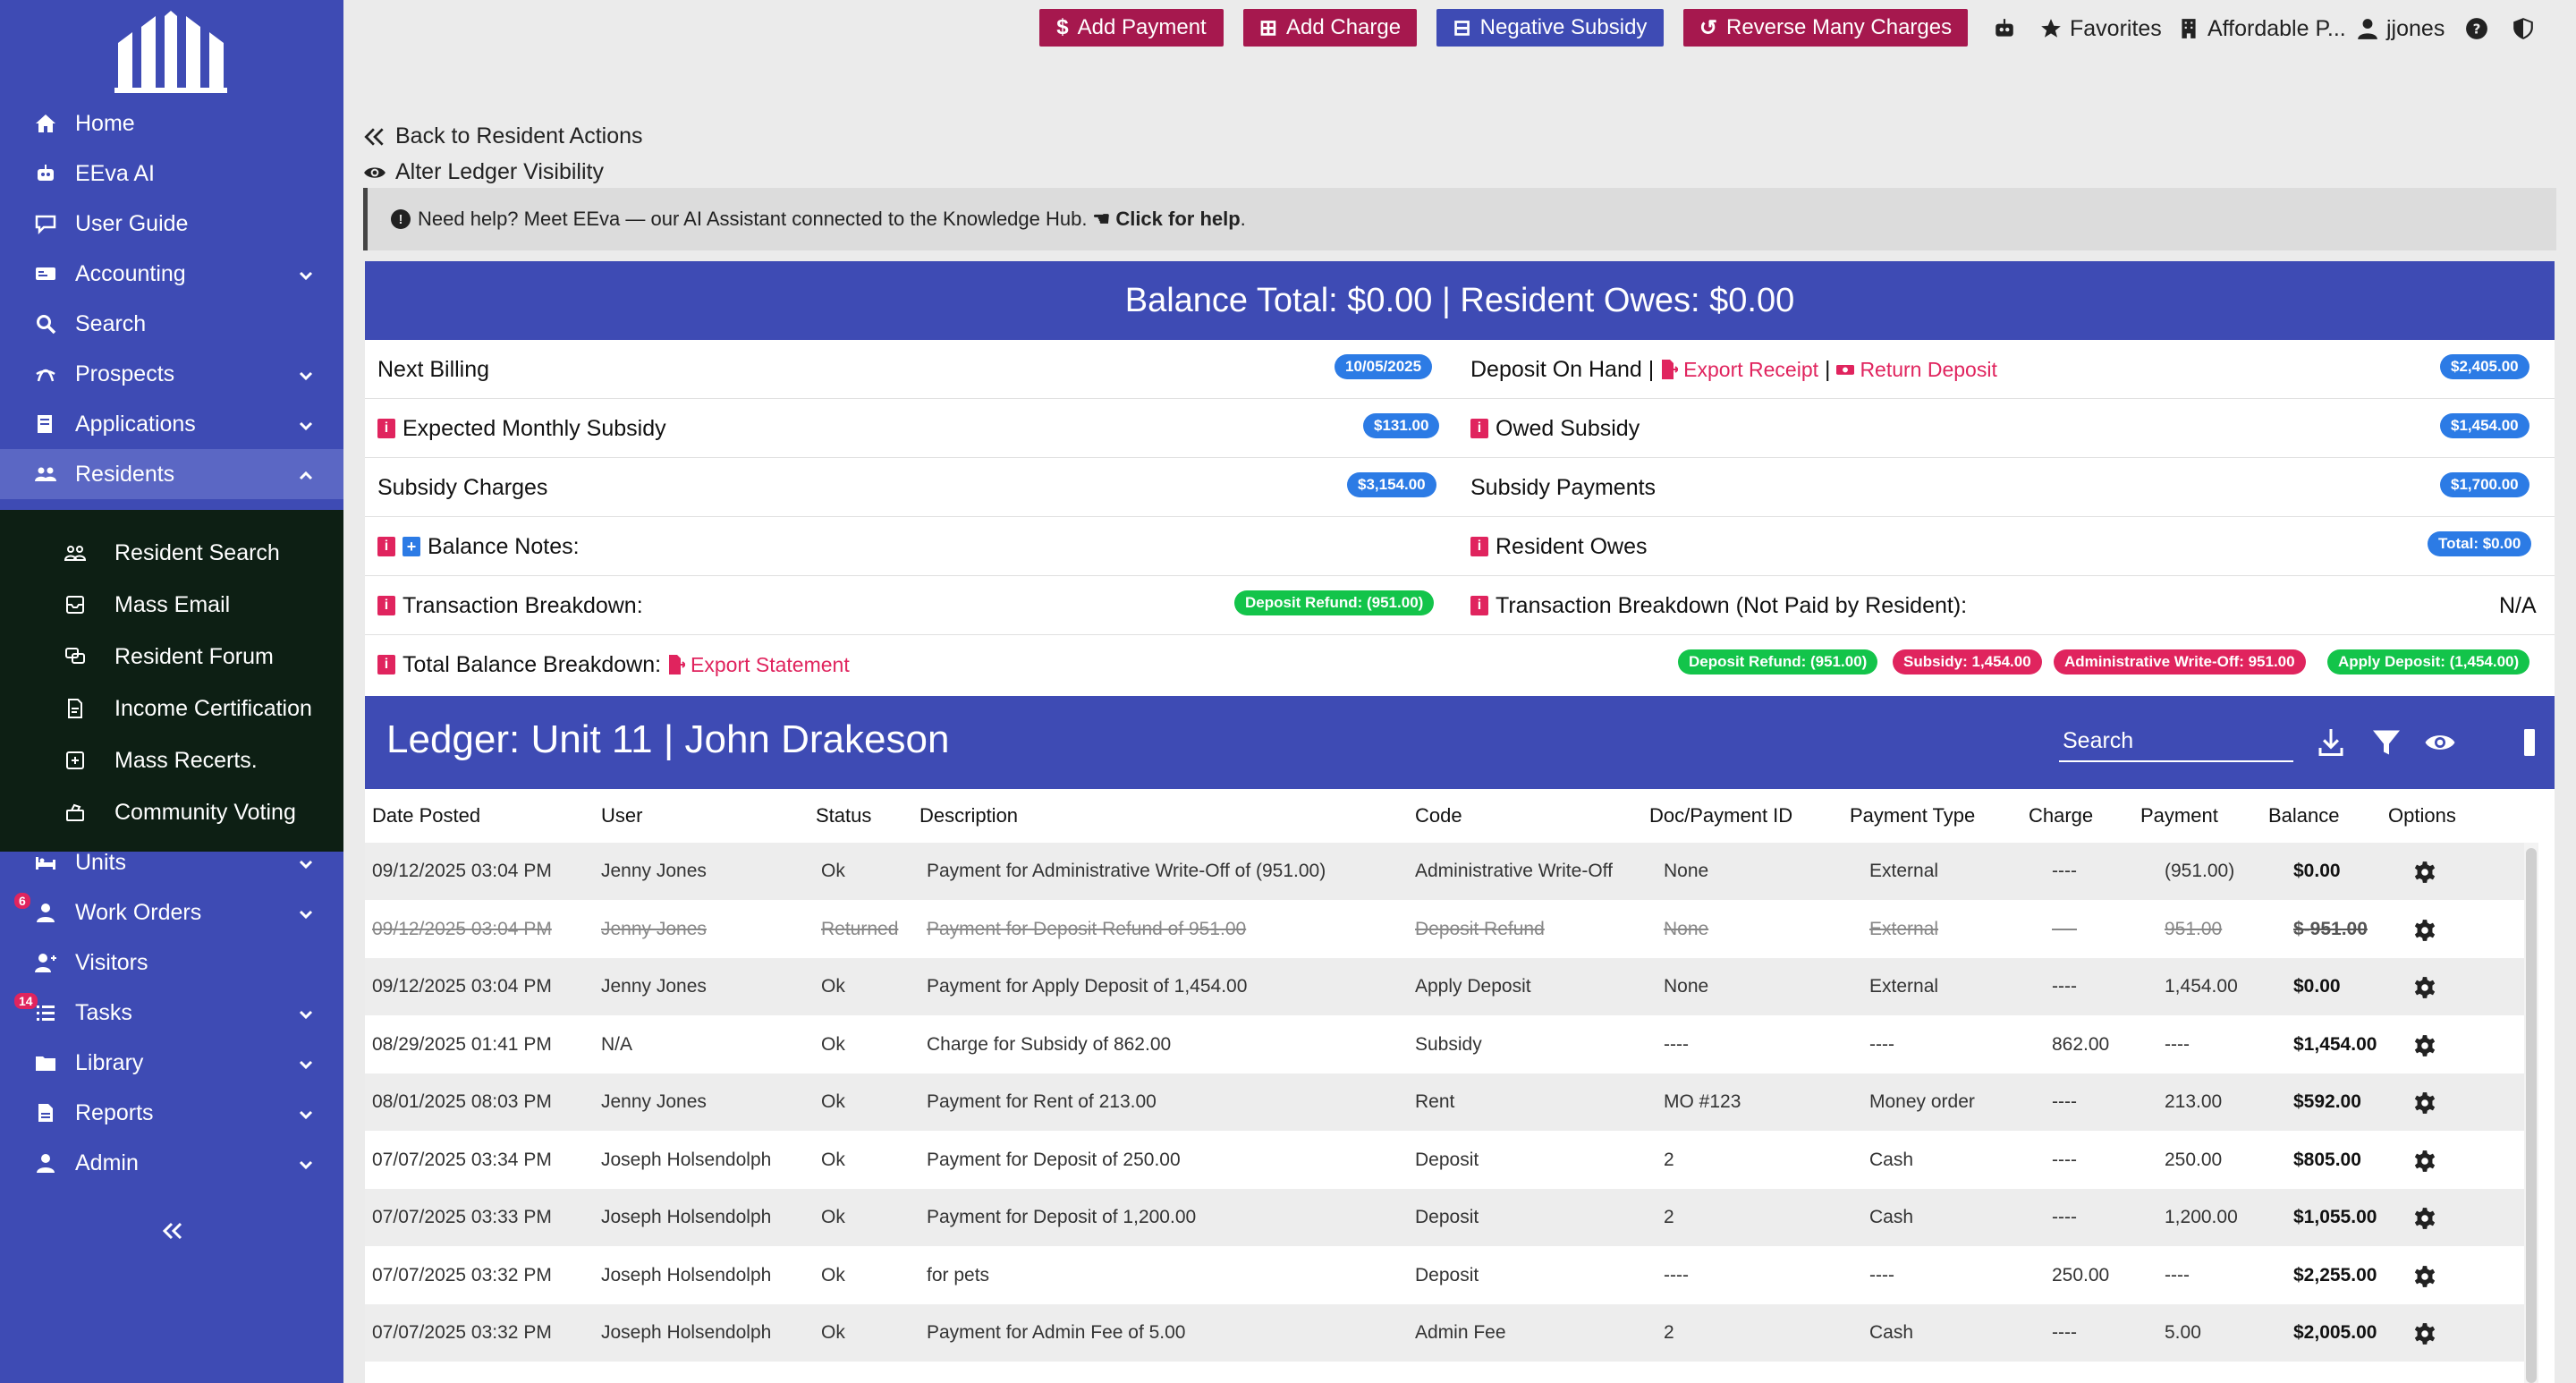 This screenshot has height=1383, width=2576. What do you see at coordinates (2480, 29) in the screenshot?
I see `help-button: ?` at bounding box center [2480, 29].